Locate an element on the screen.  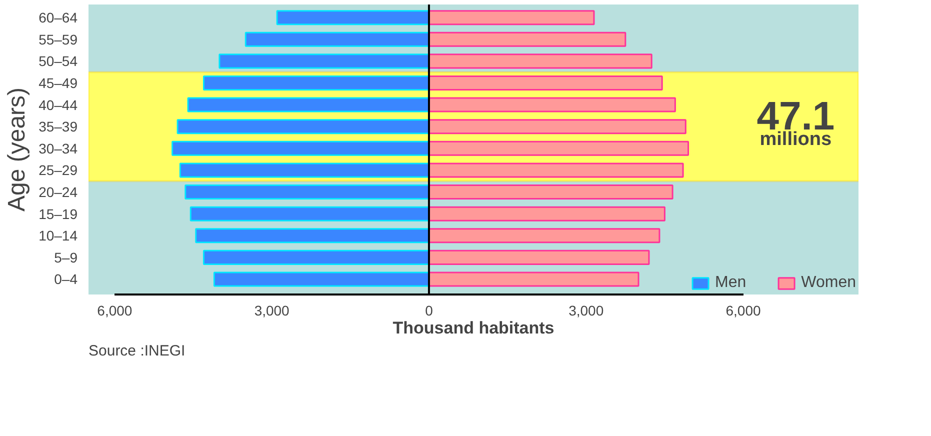
y-axis-title: Age (years) is located at coordinates (17, 149).